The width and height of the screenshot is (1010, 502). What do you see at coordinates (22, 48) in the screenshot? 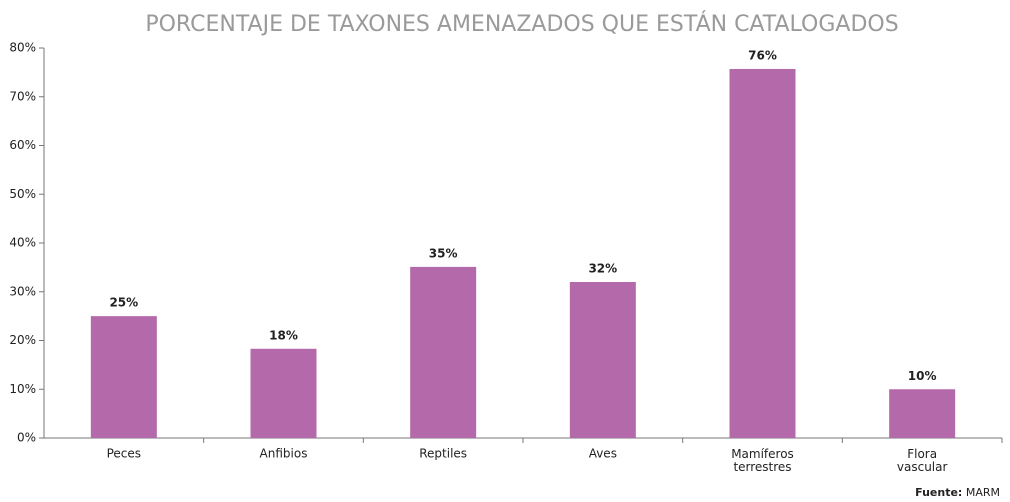
I see `y-tick-label: 80%` at bounding box center [22, 48].